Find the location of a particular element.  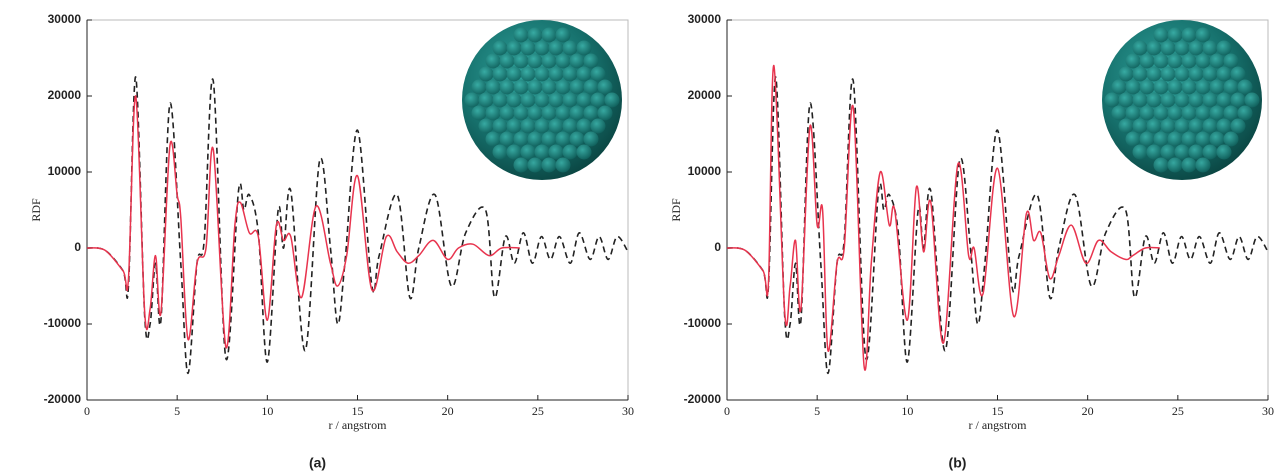

y-tick-label: 10000 is located at coordinates (65, 171).